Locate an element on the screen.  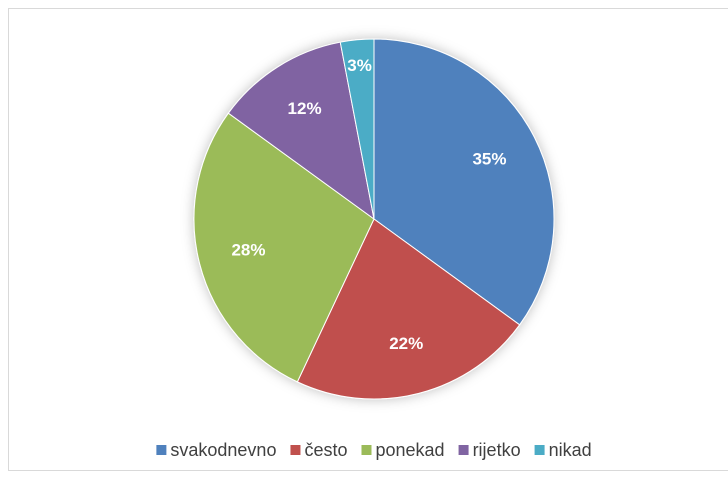
legend-label: često is located at coordinates (325, 450).